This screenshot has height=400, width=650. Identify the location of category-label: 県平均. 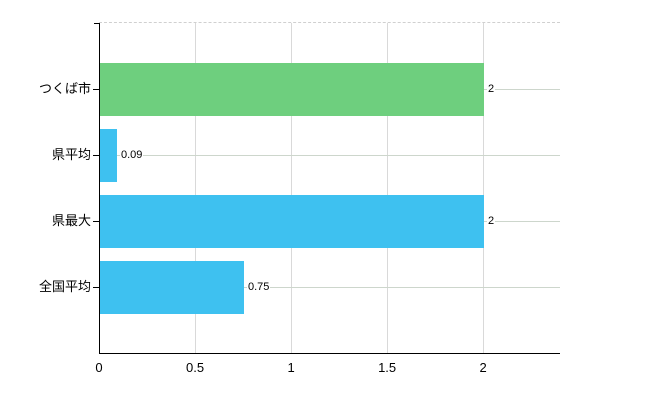
(71, 154).